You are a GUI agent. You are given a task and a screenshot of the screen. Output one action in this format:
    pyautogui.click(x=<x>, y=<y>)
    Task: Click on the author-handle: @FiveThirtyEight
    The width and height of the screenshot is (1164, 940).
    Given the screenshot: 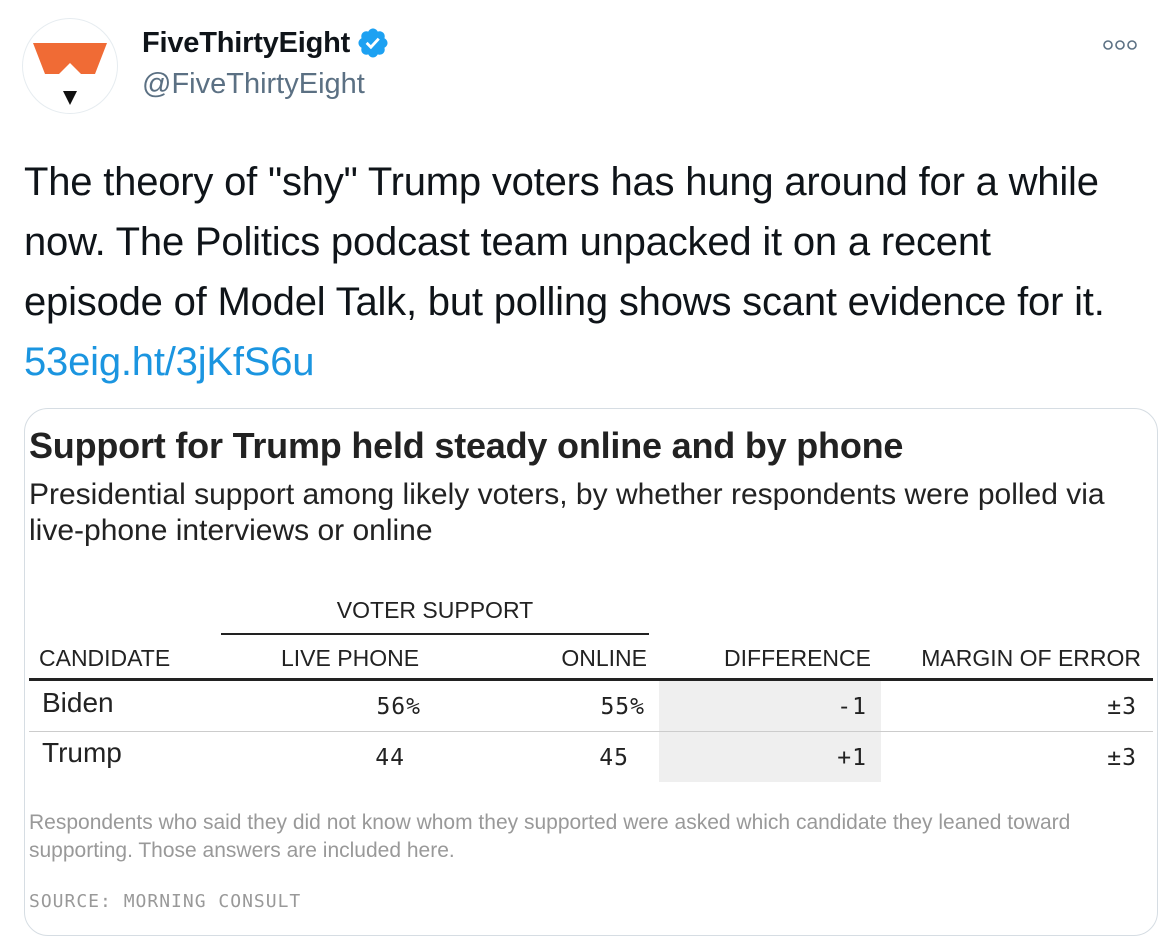 What is the action you would take?
    pyautogui.click(x=253, y=84)
    